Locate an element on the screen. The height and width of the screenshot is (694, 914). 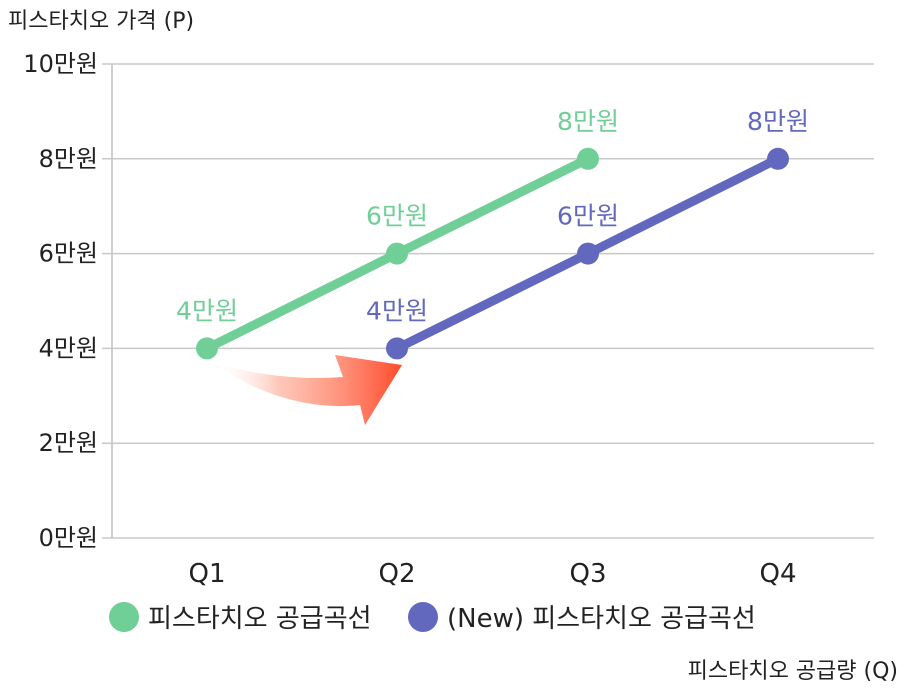
legend: 피스타치오 공급곡선 (New) 피스타치오 공급곡선 is located at coordinates (432, 618).